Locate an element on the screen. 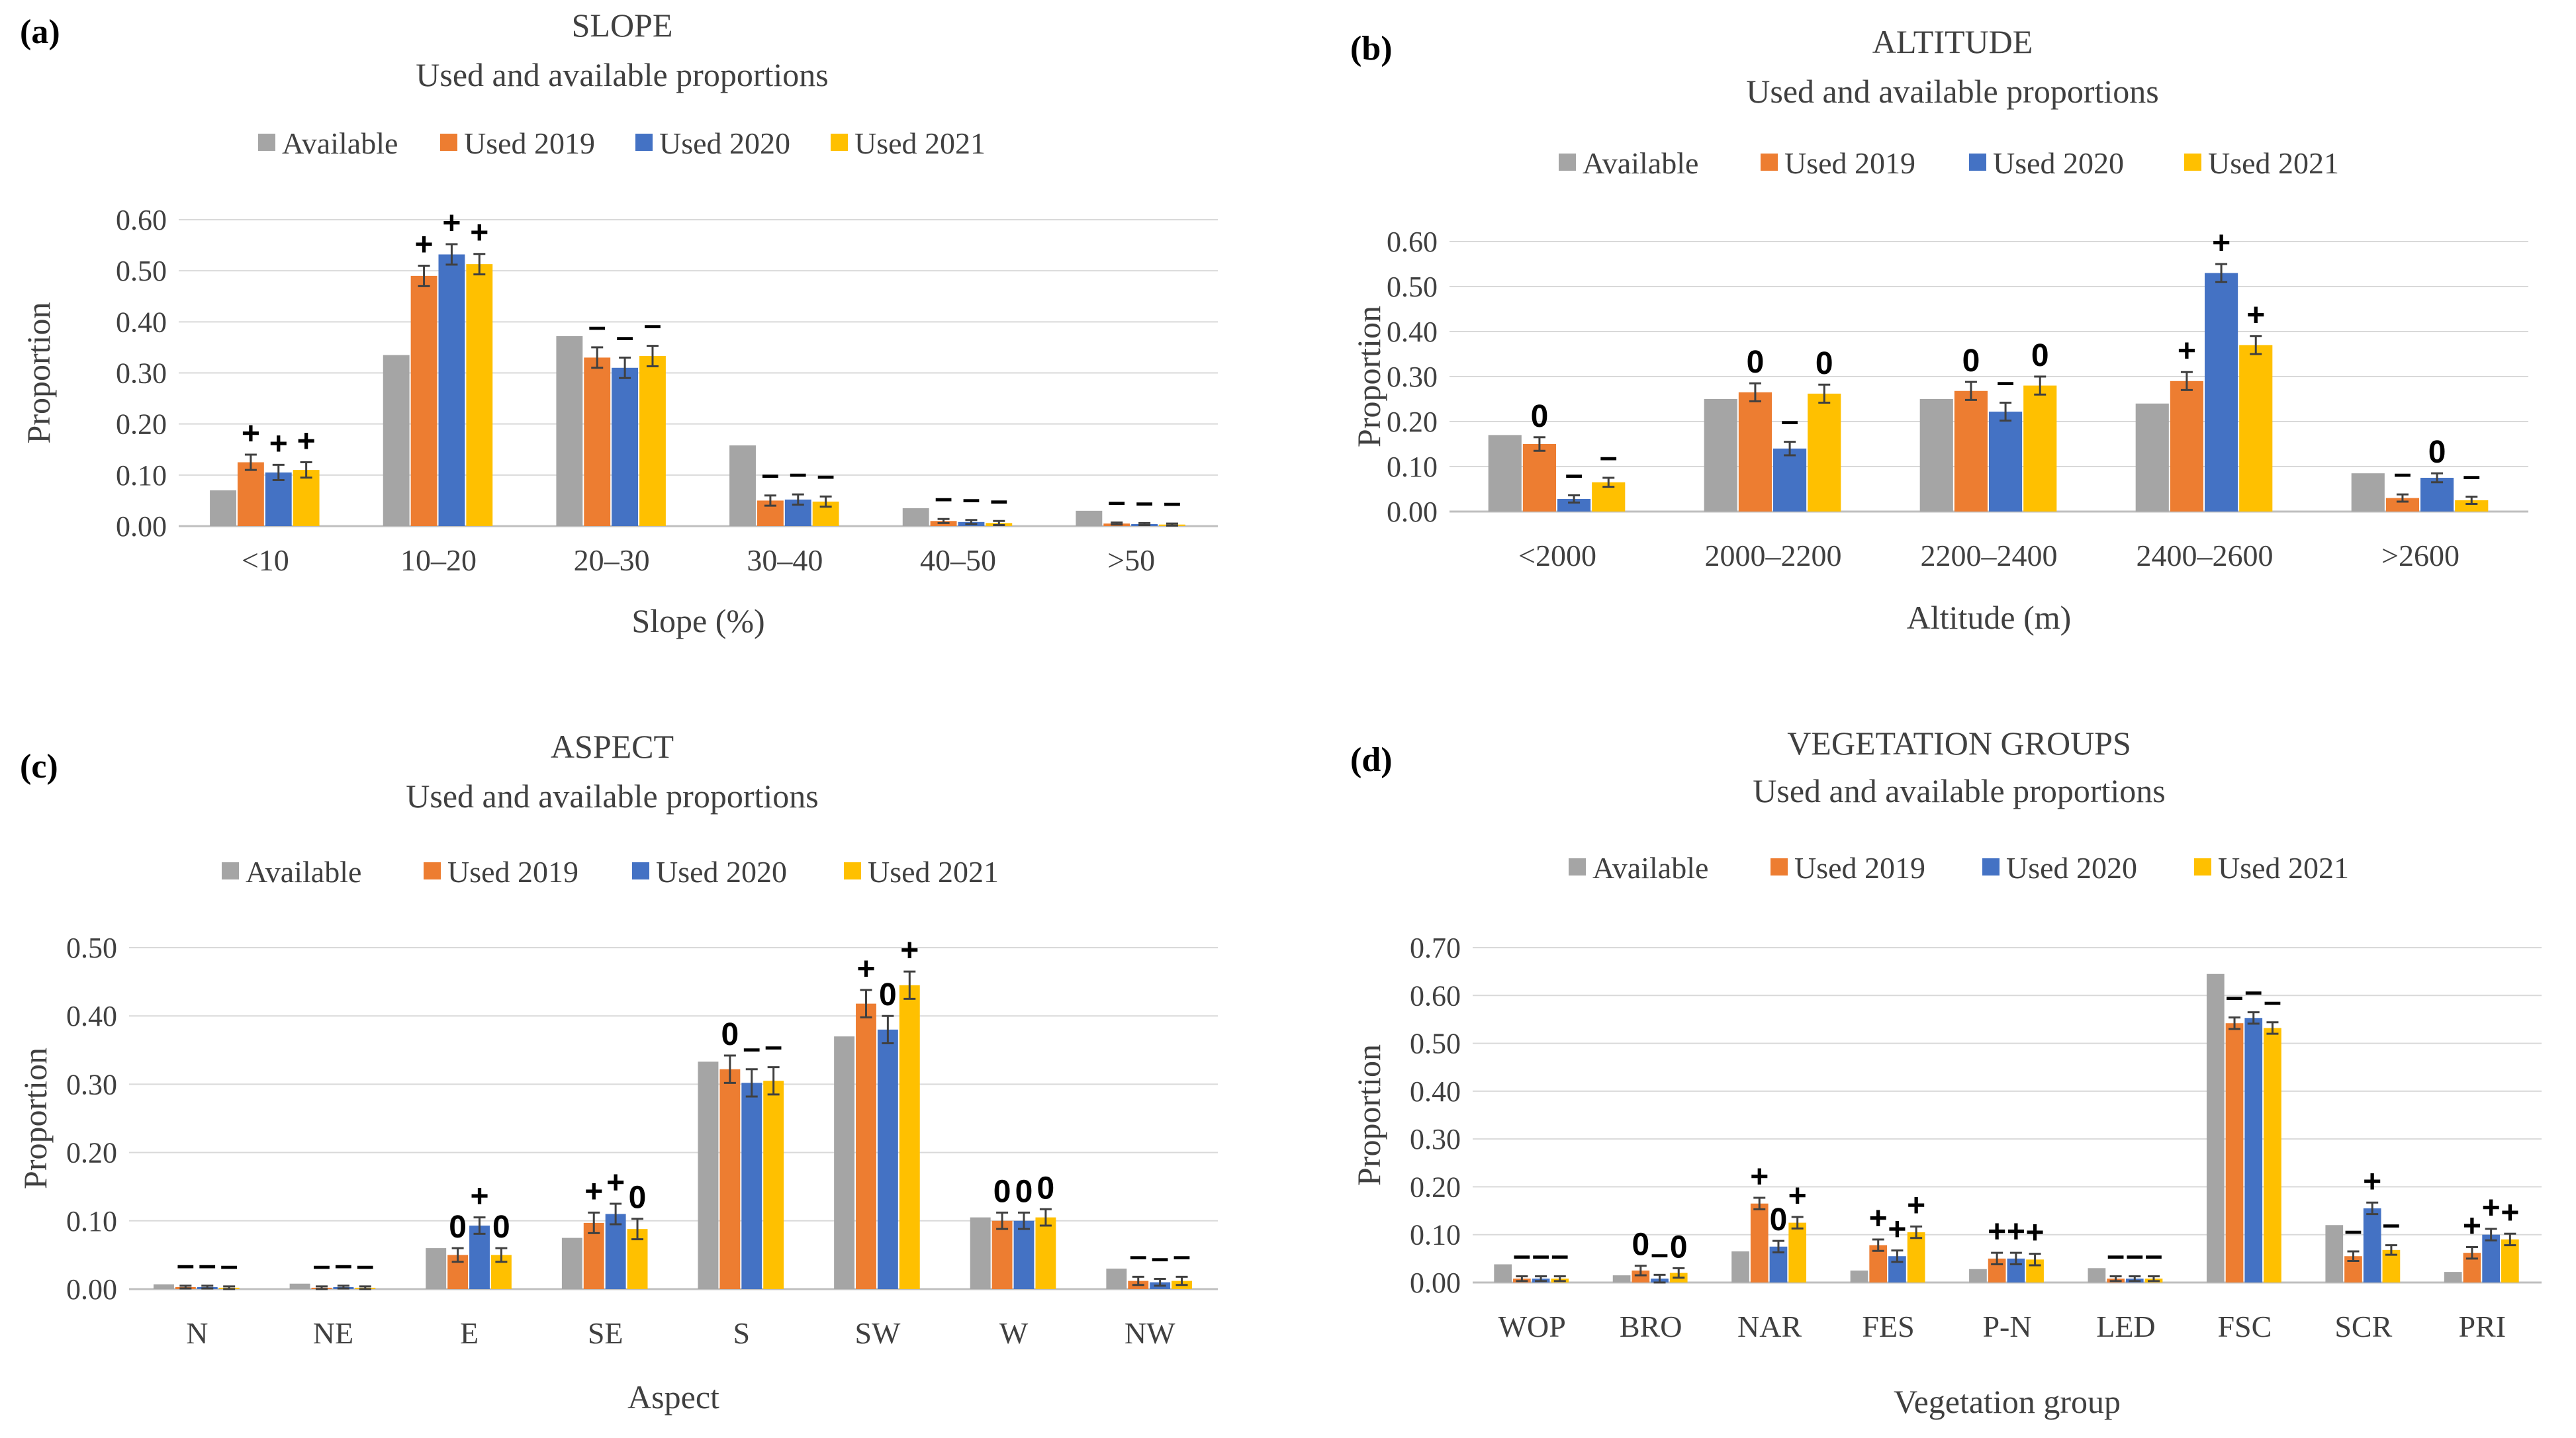 This screenshot has height=1438, width=2576. panel-label: (b) is located at coordinates (1371, 48).